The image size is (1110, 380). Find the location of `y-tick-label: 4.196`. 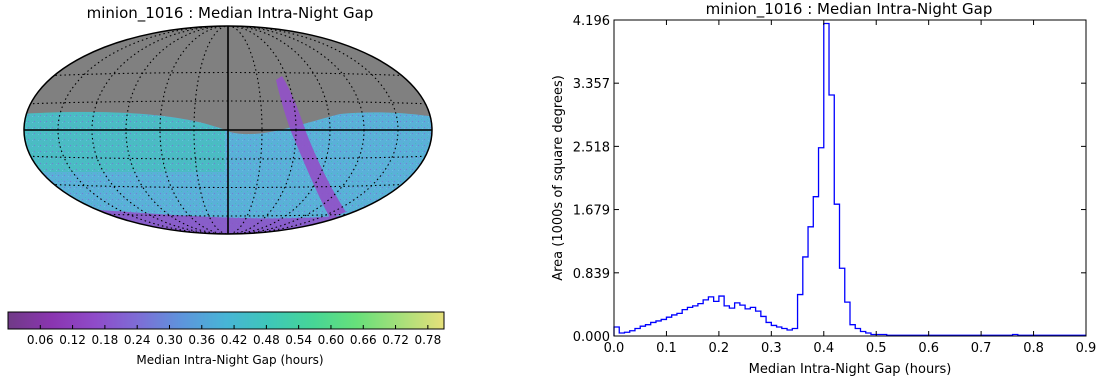

y-tick-label: 4.196 is located at coordinates (591, 21).